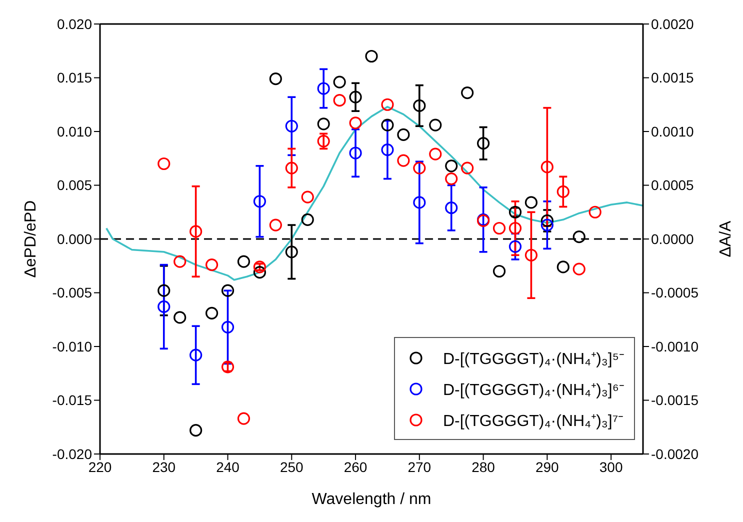 This screenshot has width=743, height=522. Describe the element at coordinates (72, 400) in the screenshot. I see `y-tick-label: -0.015` at that location.